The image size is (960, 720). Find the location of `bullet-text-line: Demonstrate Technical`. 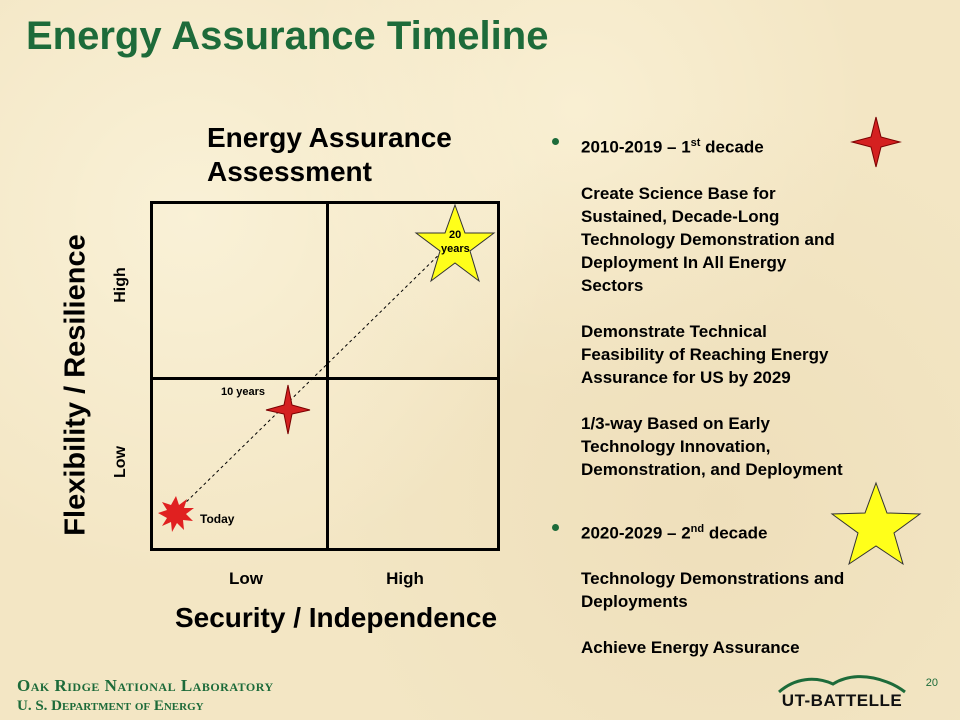

bullet-text-line: Demonstrate Technical is located at coordinates (674, 331).